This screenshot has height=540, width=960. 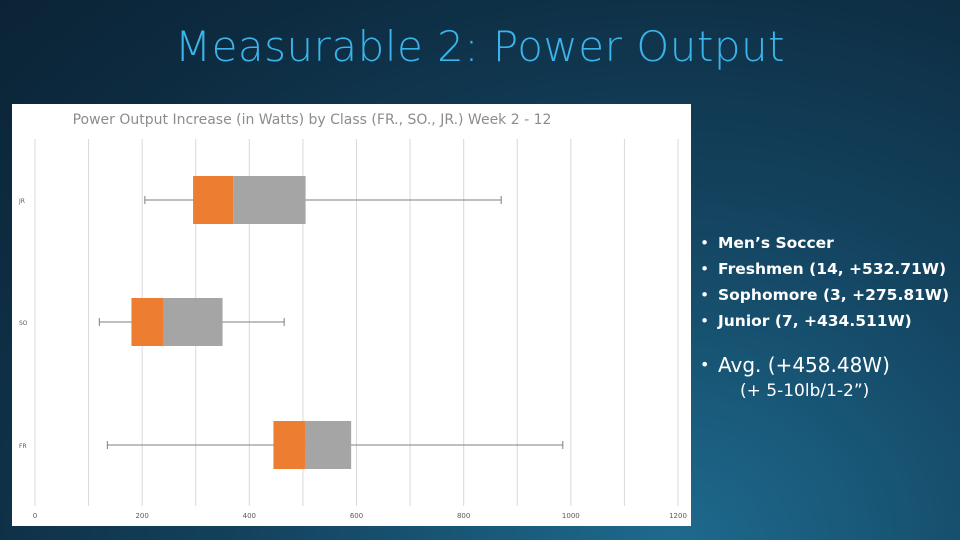 I want to click on x-tick-label: 1200, so click(x=678, y=516).